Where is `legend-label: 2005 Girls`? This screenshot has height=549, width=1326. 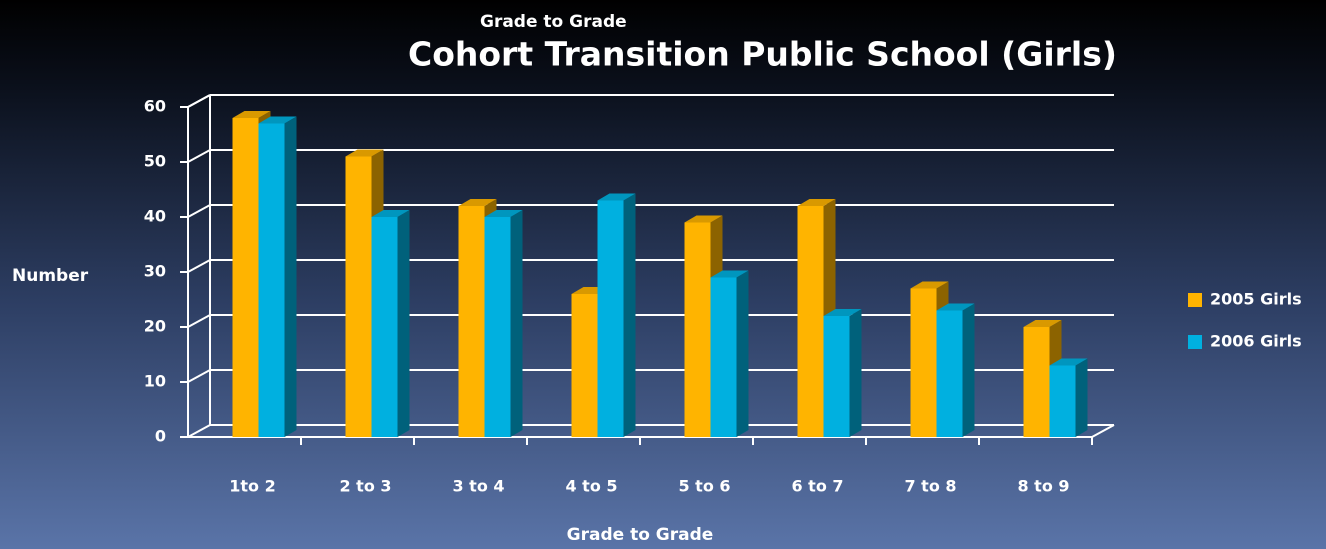
legend-label: 2005 Girls is located at coordinates (1256, 299).